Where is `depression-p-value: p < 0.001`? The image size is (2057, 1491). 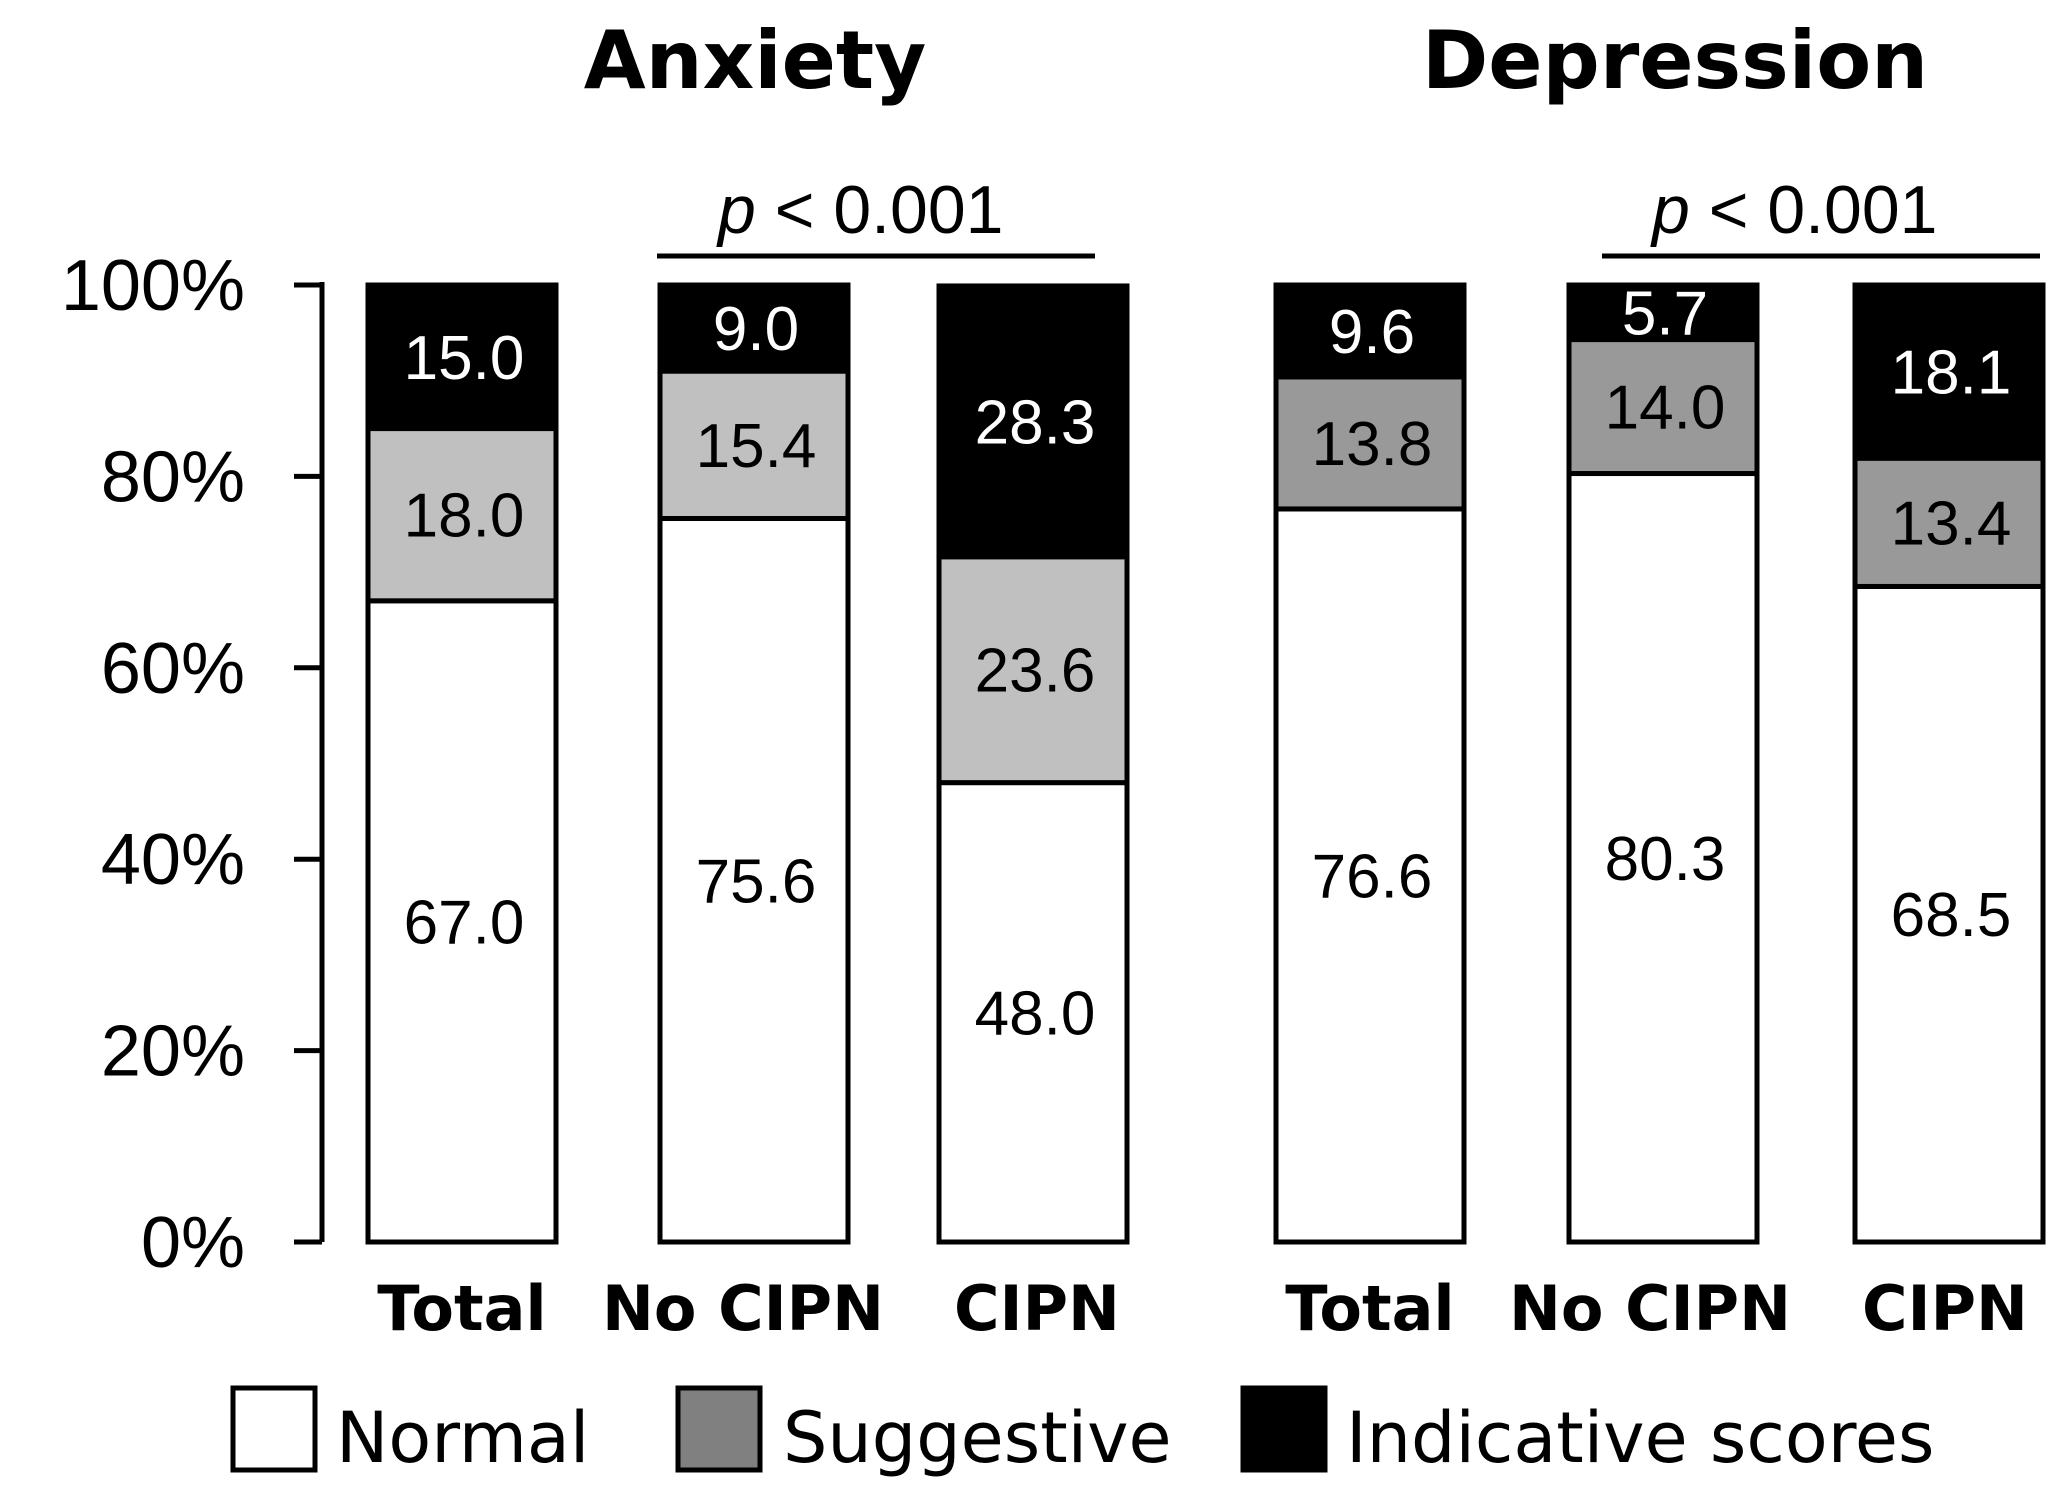 depression-p-value: p < 0.001 is located at coordinates (1794, 210).